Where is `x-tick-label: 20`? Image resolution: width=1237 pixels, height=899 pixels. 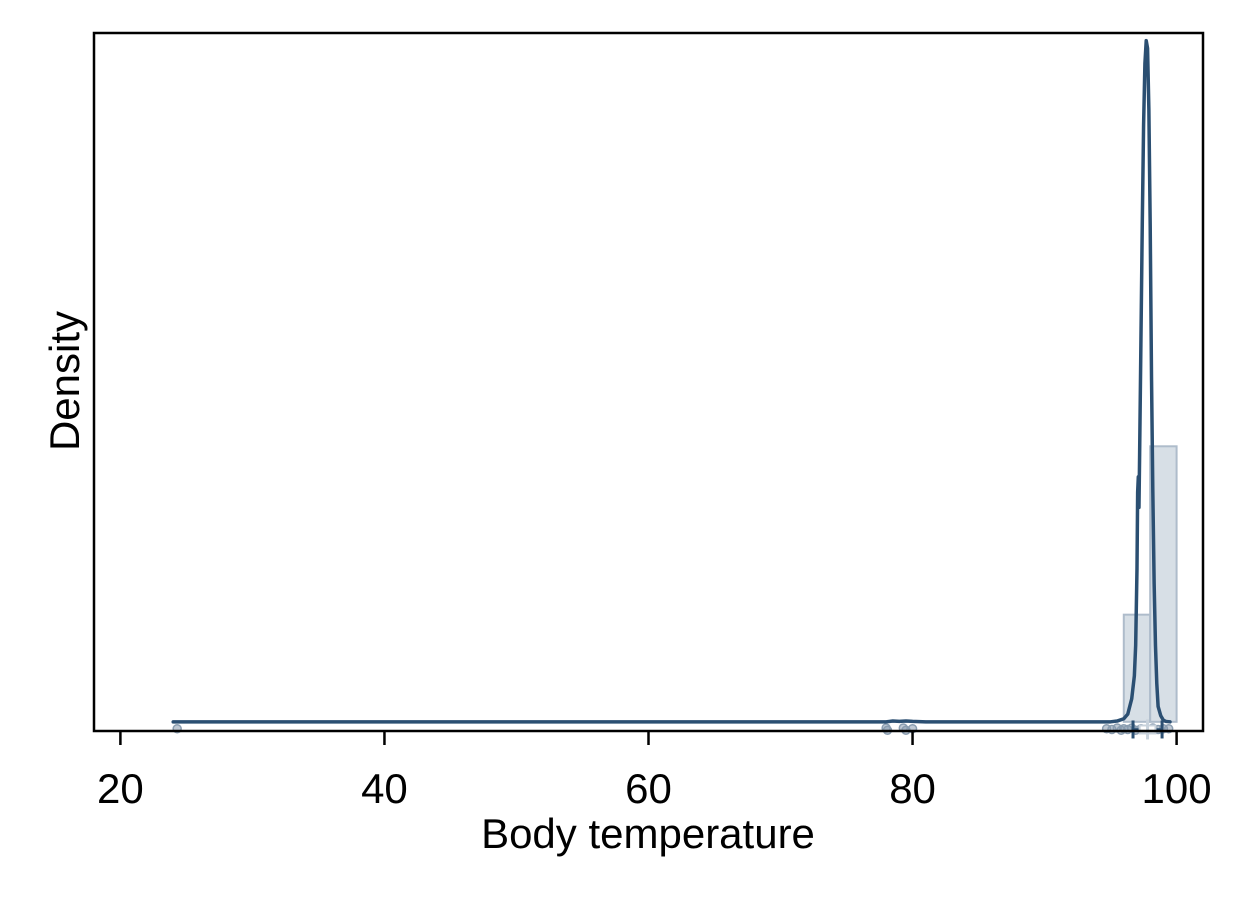 x-tick-label: 20 is located at coordinates (120, 788).